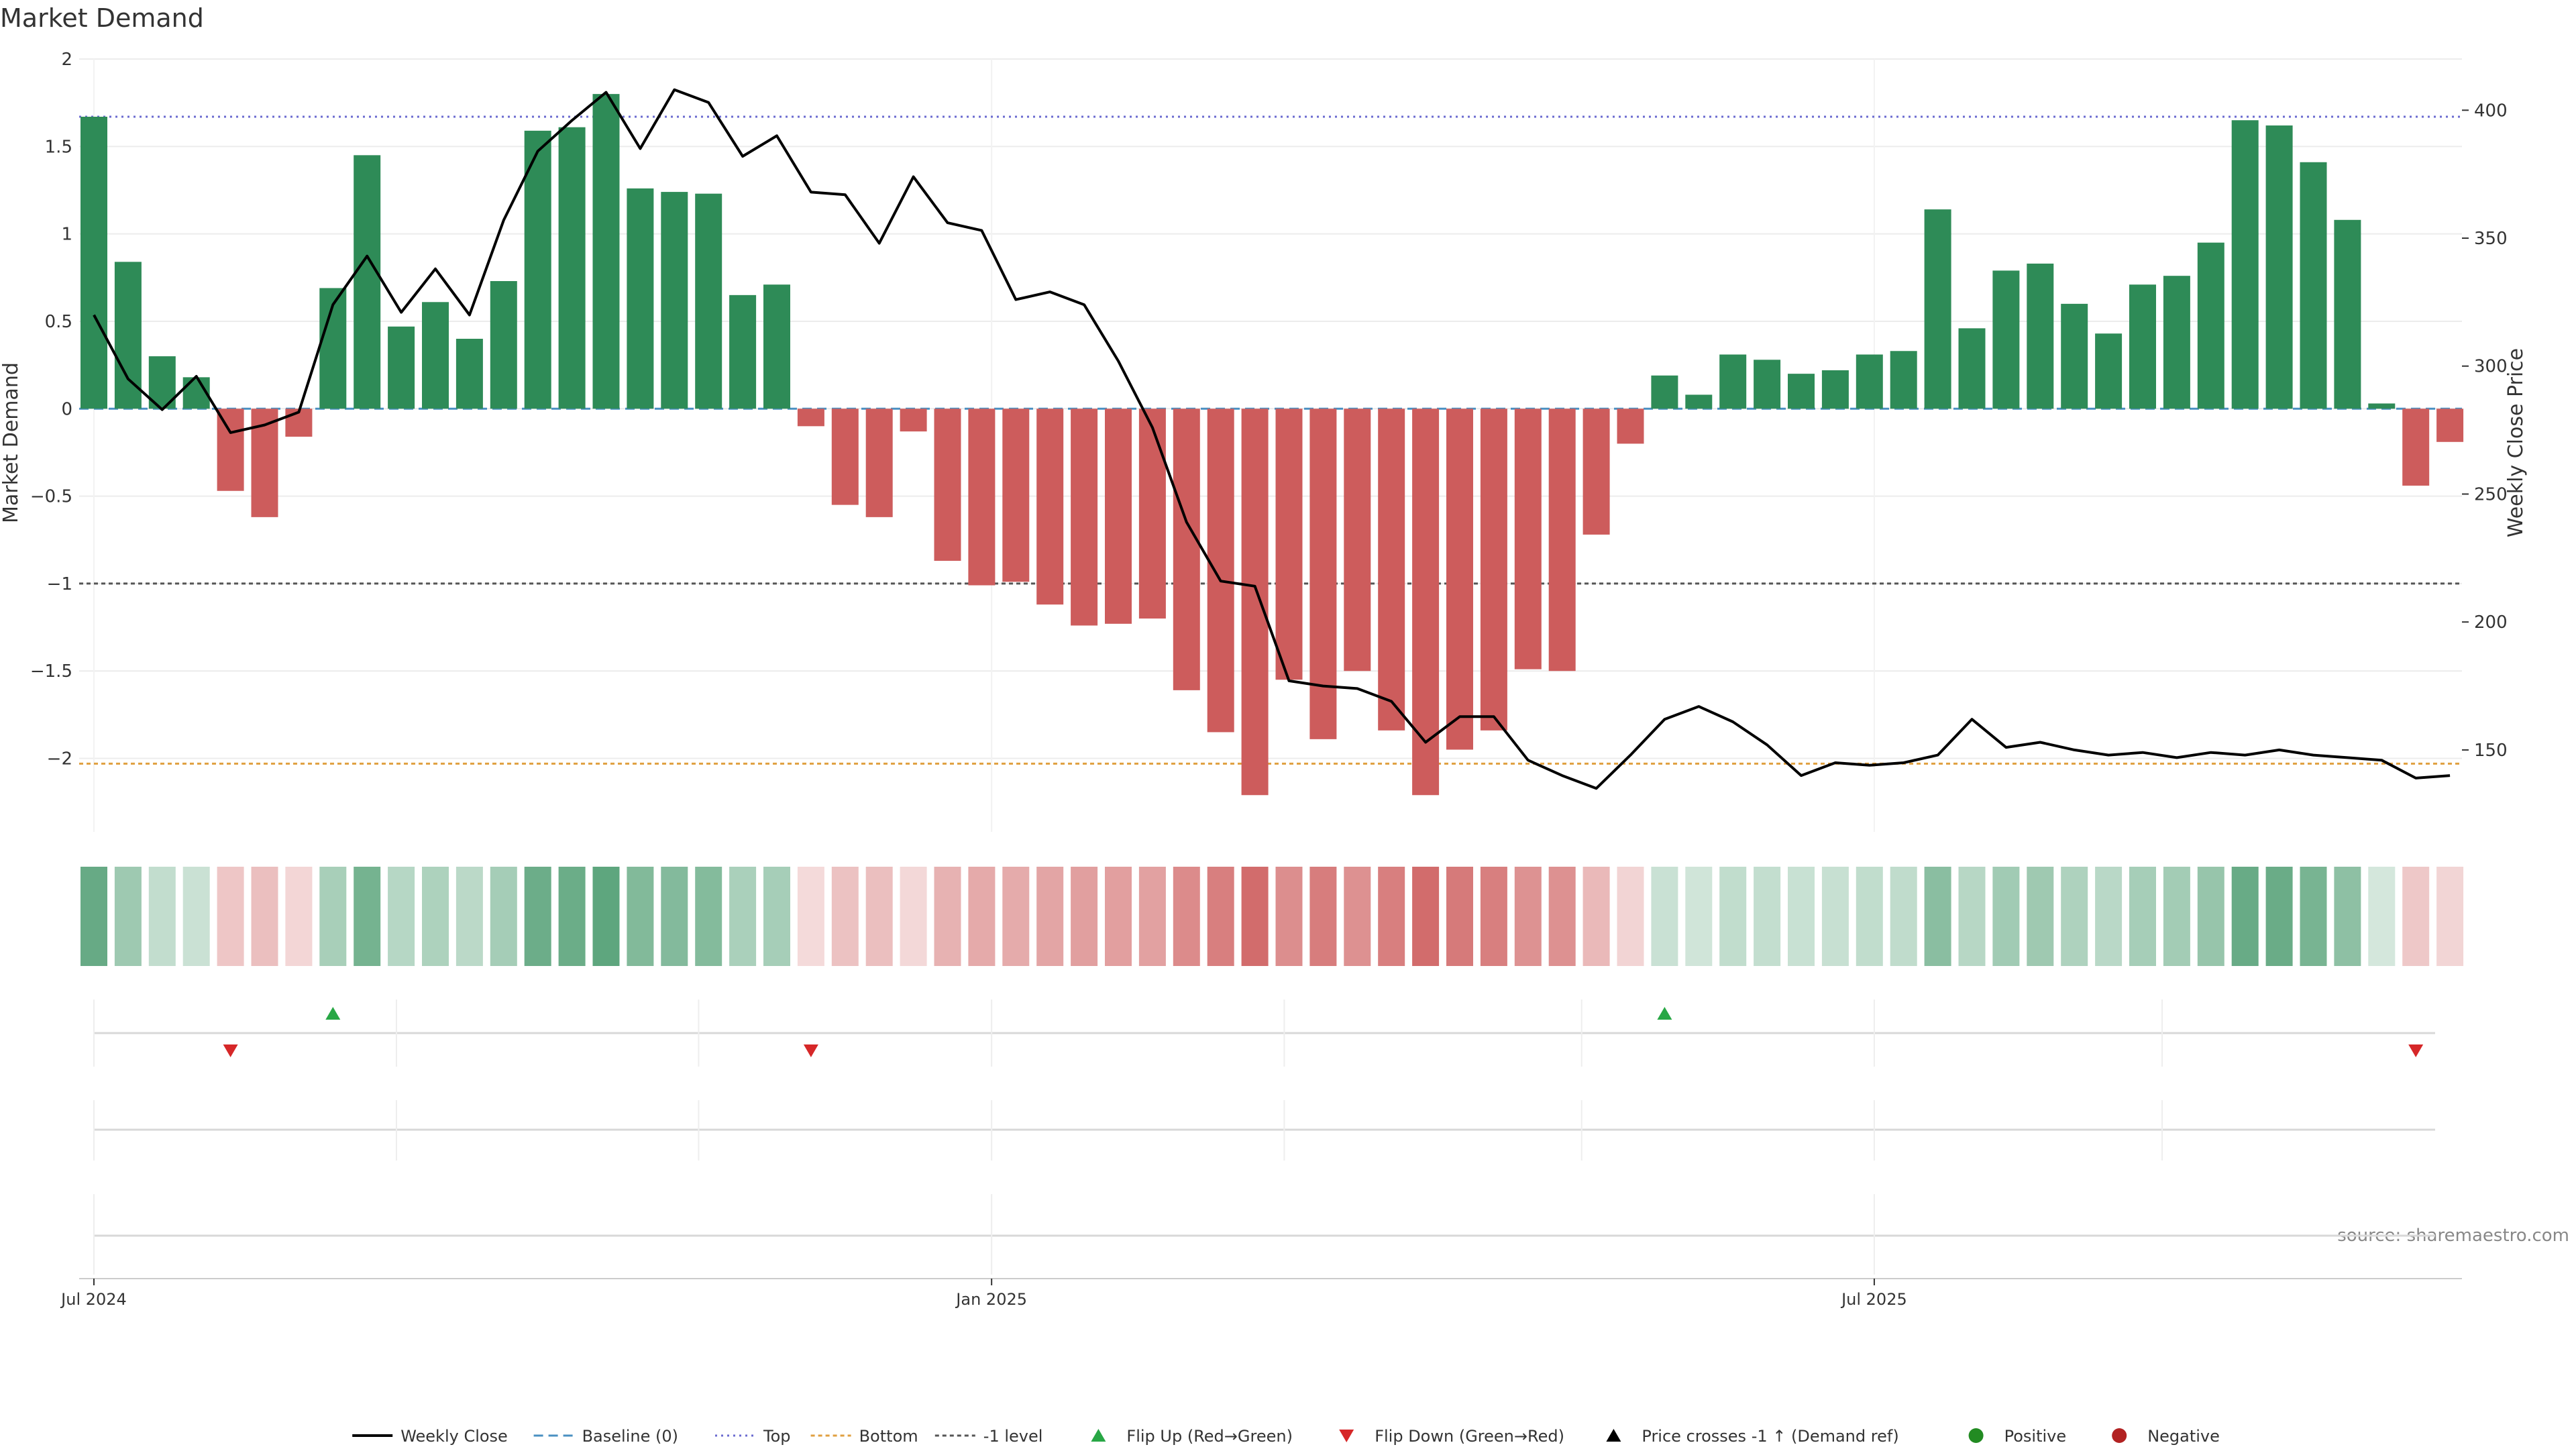 The width and height of the screenshot is (2576, 1449). What do you see at coordinates (1976, 1435) in the screenshot?
I see `legend-swatch-positive` at bounding box center [1976, 1435].